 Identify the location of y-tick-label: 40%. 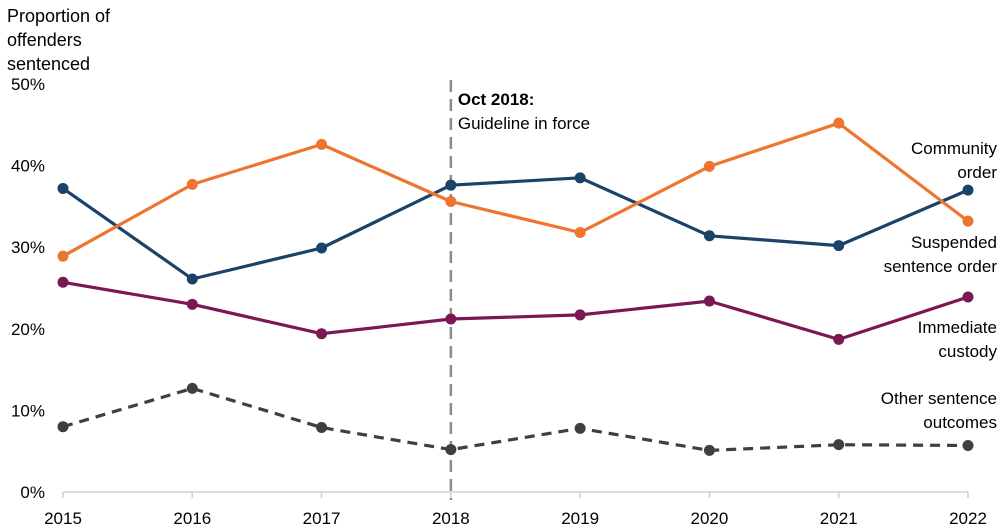
(28, 166).